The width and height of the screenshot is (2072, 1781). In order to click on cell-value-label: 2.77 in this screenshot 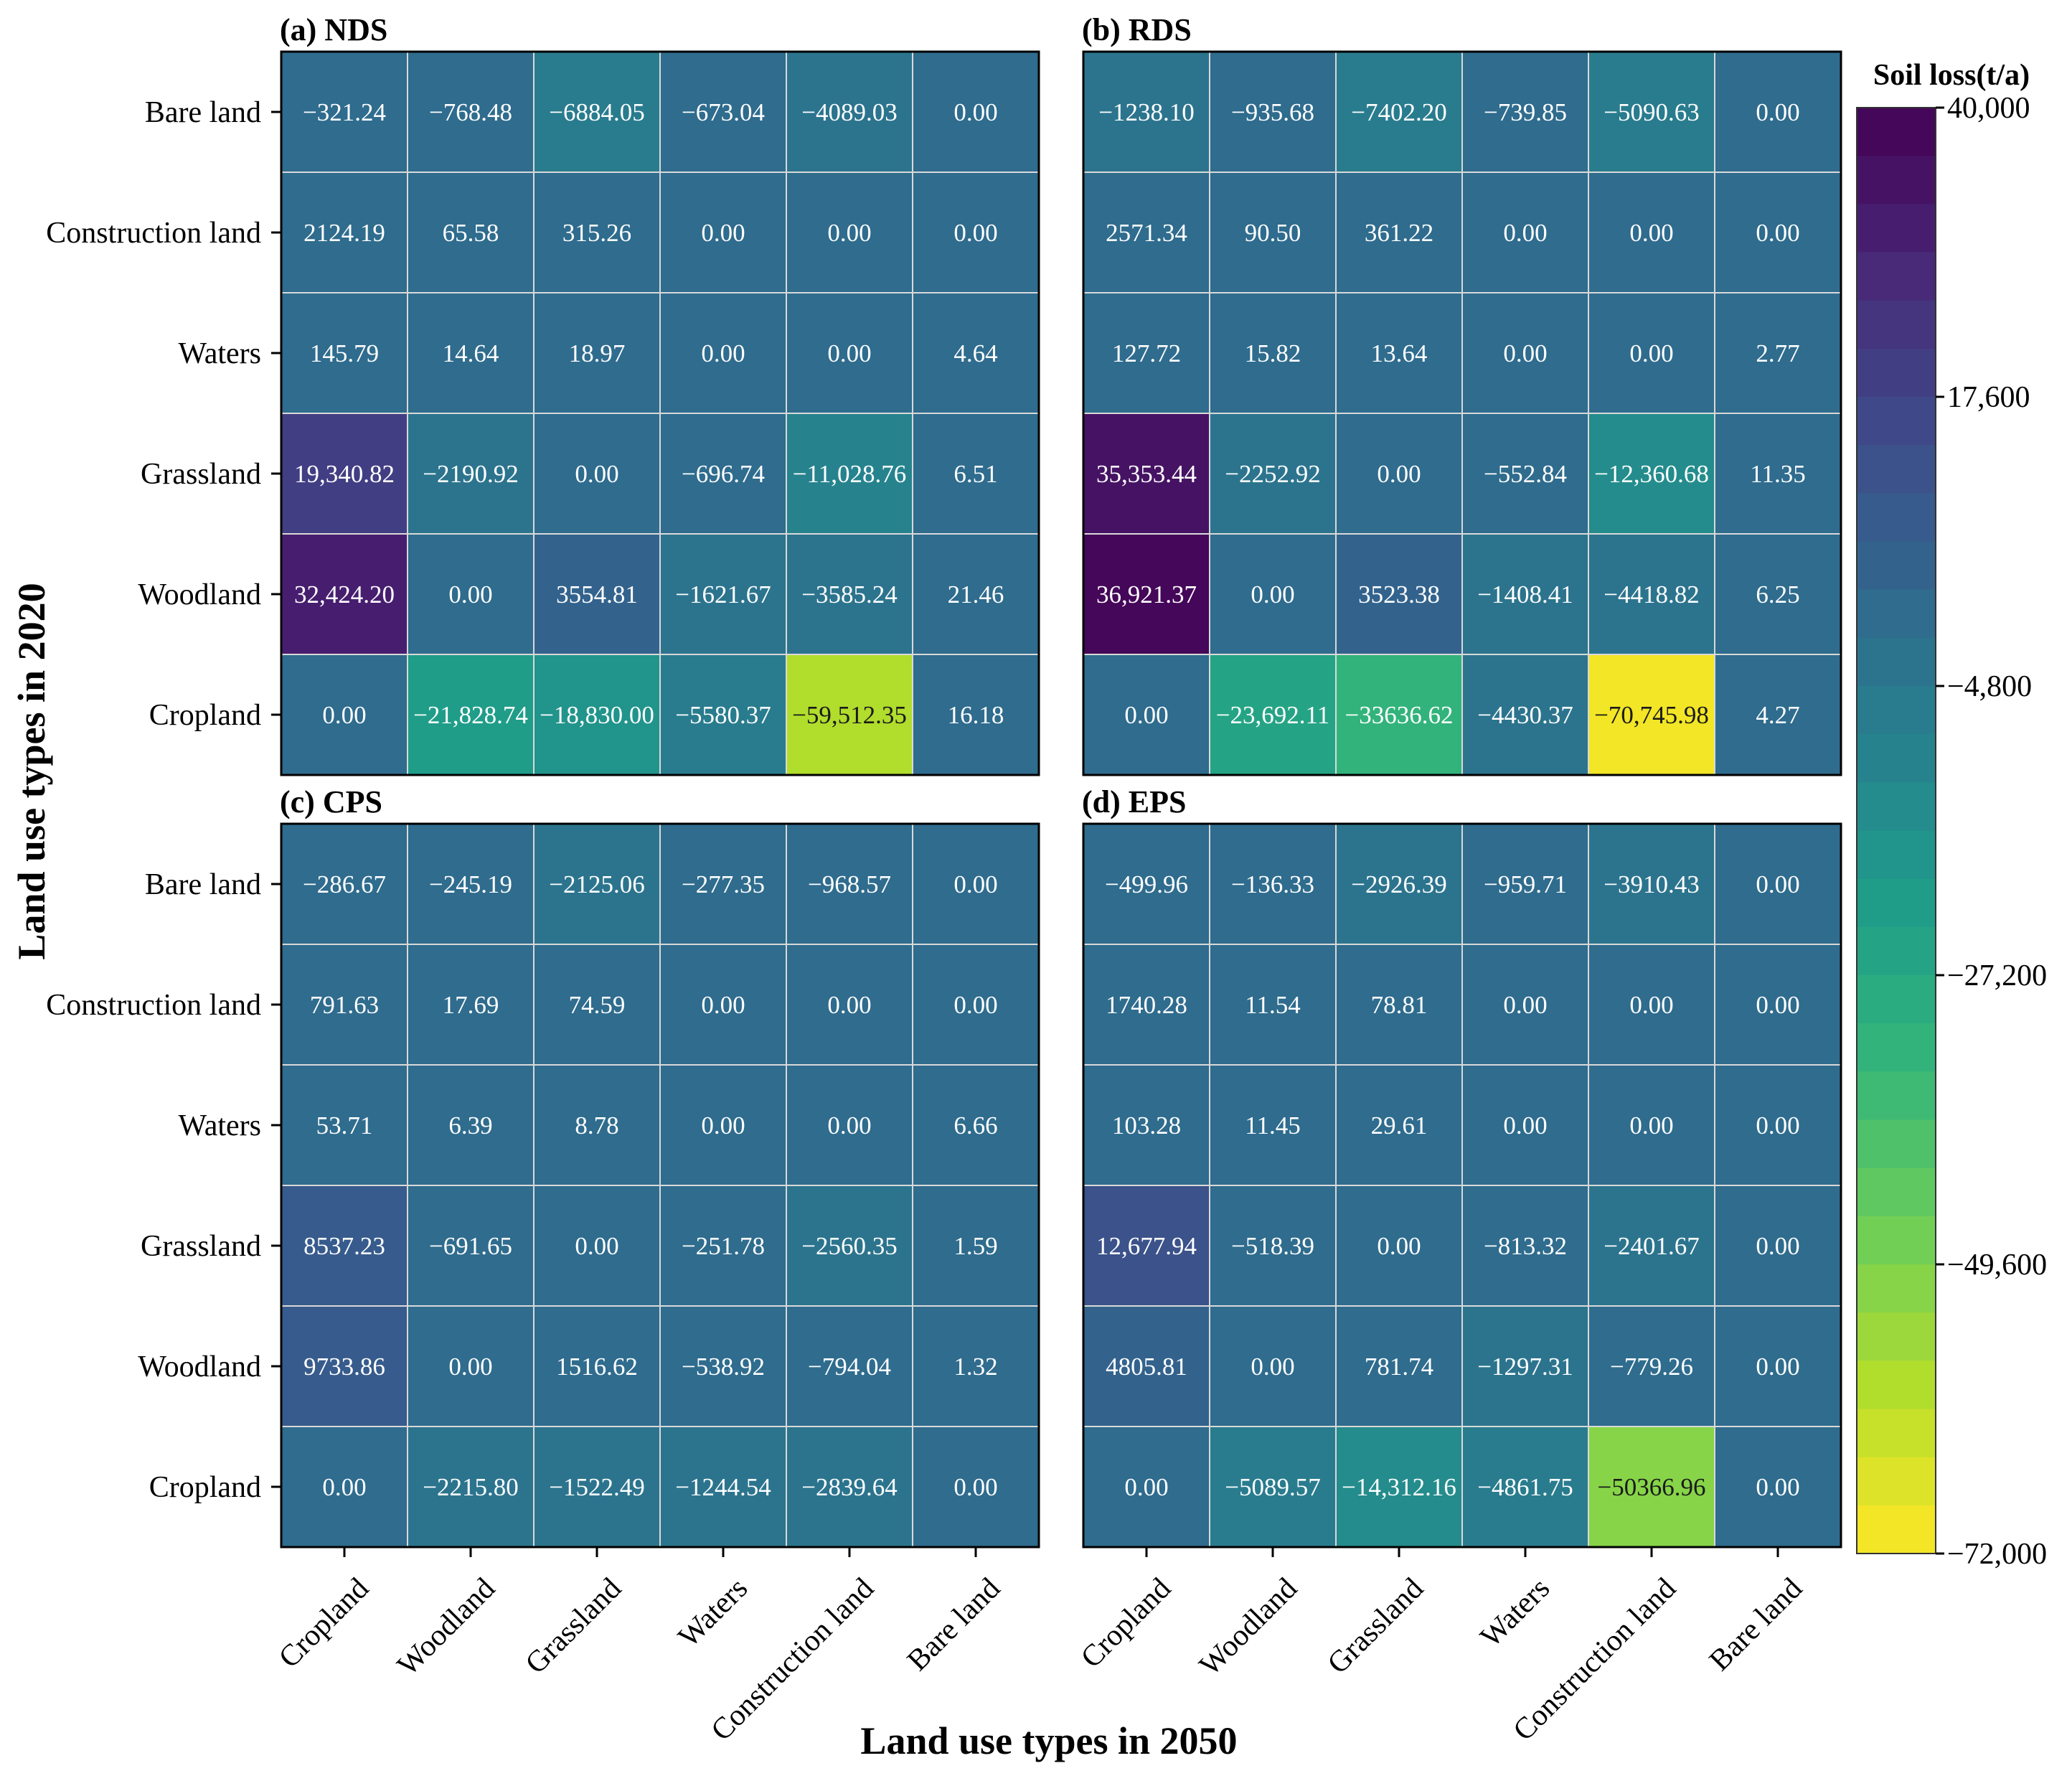, I will do `click(1778, 353)`.